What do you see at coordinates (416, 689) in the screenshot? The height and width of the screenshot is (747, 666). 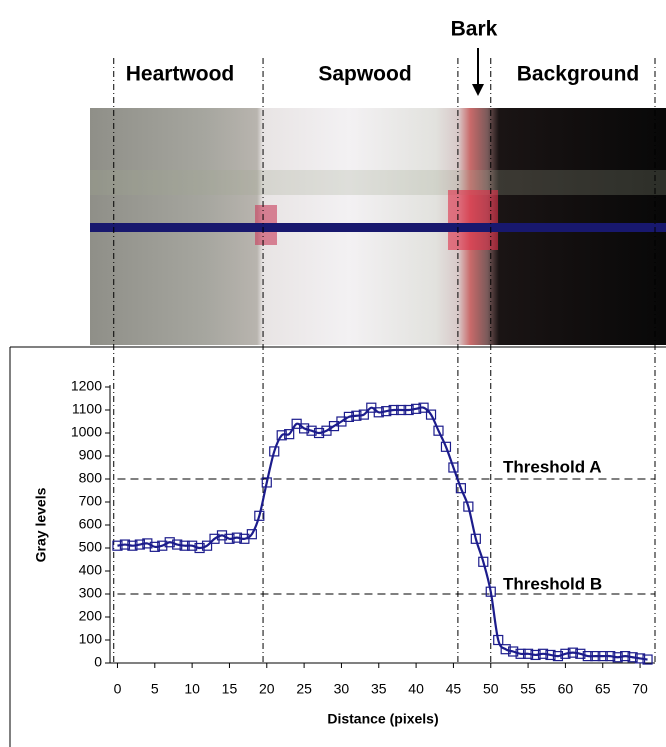 I see `x-tick-label: 40` at bounding box center [416, 689].